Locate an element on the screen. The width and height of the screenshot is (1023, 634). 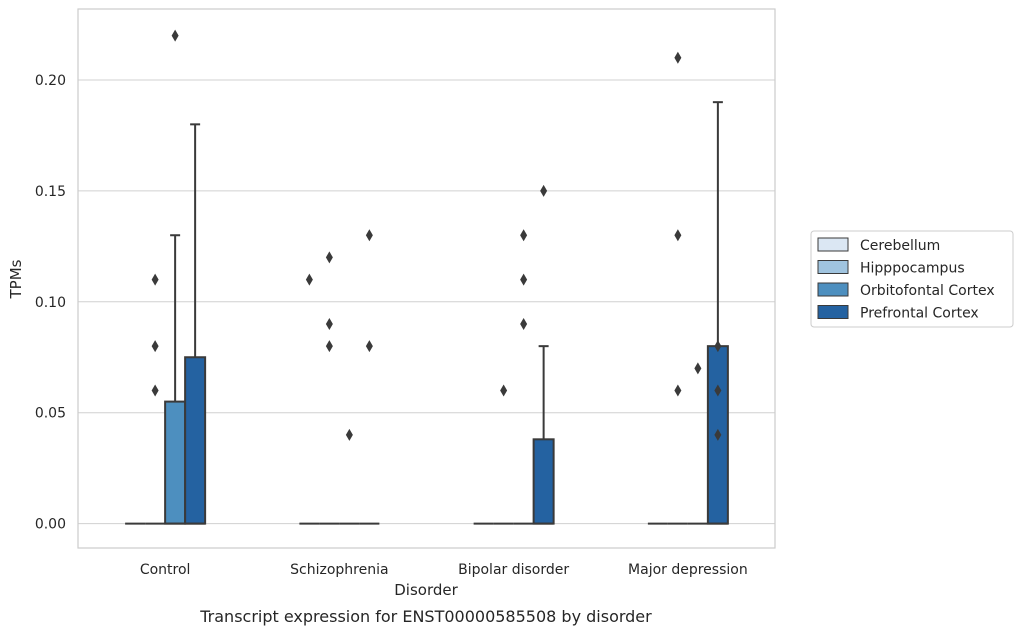
y-tick-labels: 0.00 0.05 0.10 0.15 0.20 is located at coordinates (50, 303).